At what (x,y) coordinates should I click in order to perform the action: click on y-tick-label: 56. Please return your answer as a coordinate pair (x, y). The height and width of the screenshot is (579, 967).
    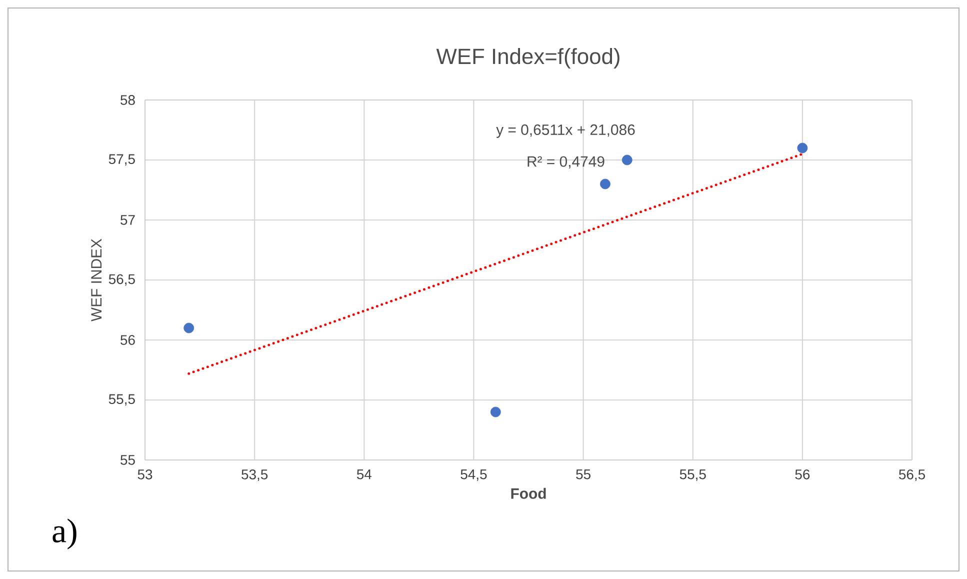
    Looking at the image, I should click on (127, 340).